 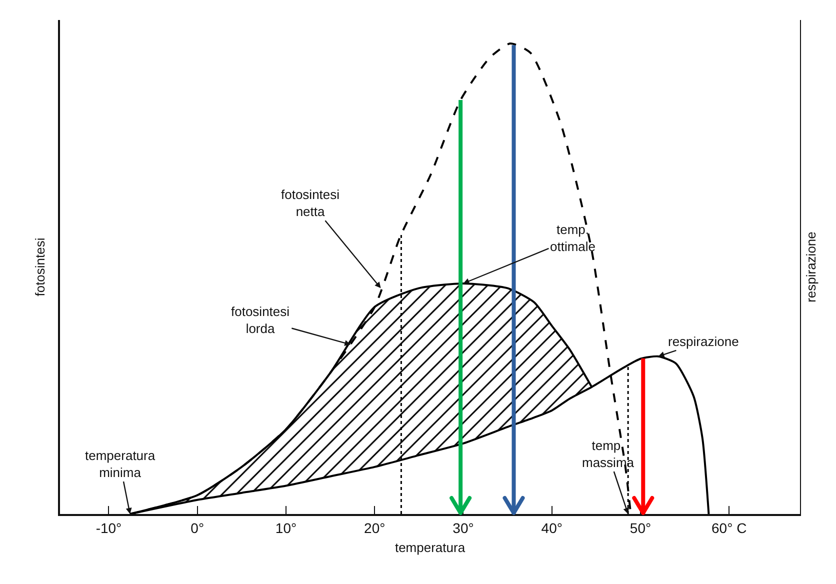 I want to click on annotation: fotosintesi netta, so click(x=310, y=203).